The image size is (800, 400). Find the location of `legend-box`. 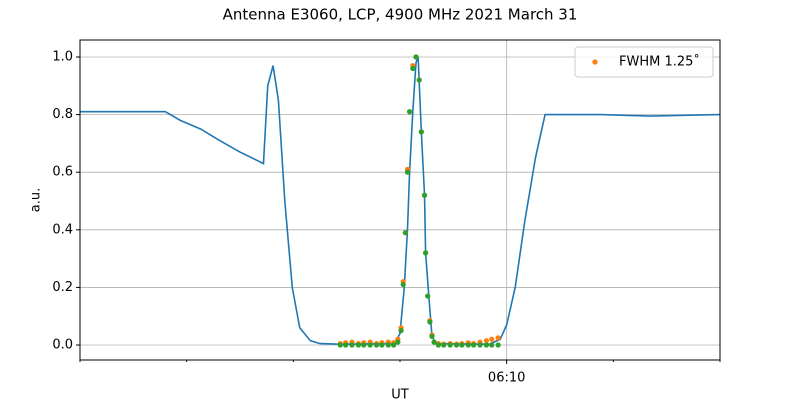

legend-box is located at coordinates (644, 62).